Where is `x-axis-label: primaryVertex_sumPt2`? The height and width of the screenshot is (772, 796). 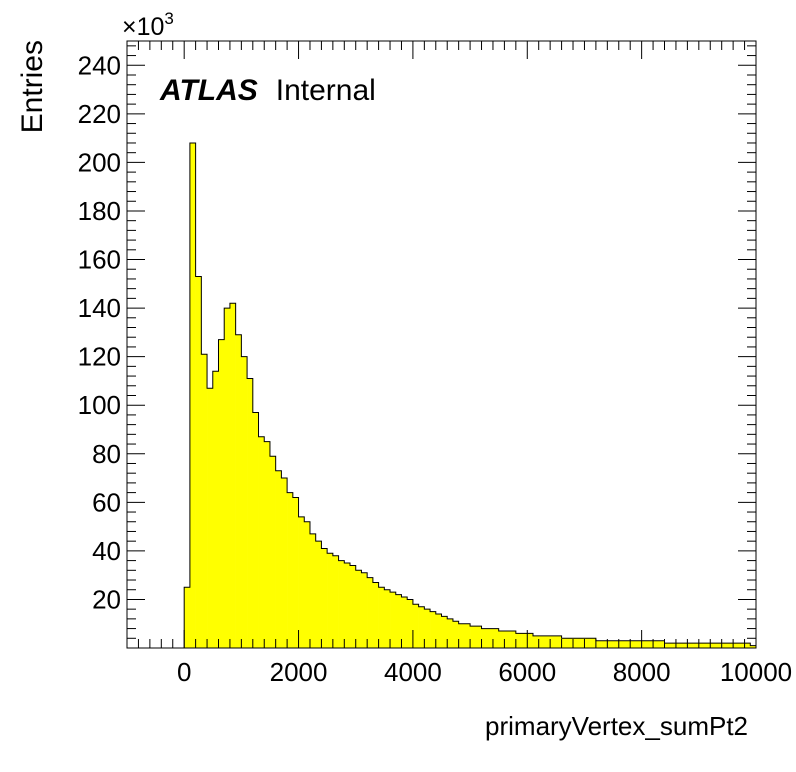
x-axis-label: primaryVertex_sumPt2 is located at coordinates (616, 726).